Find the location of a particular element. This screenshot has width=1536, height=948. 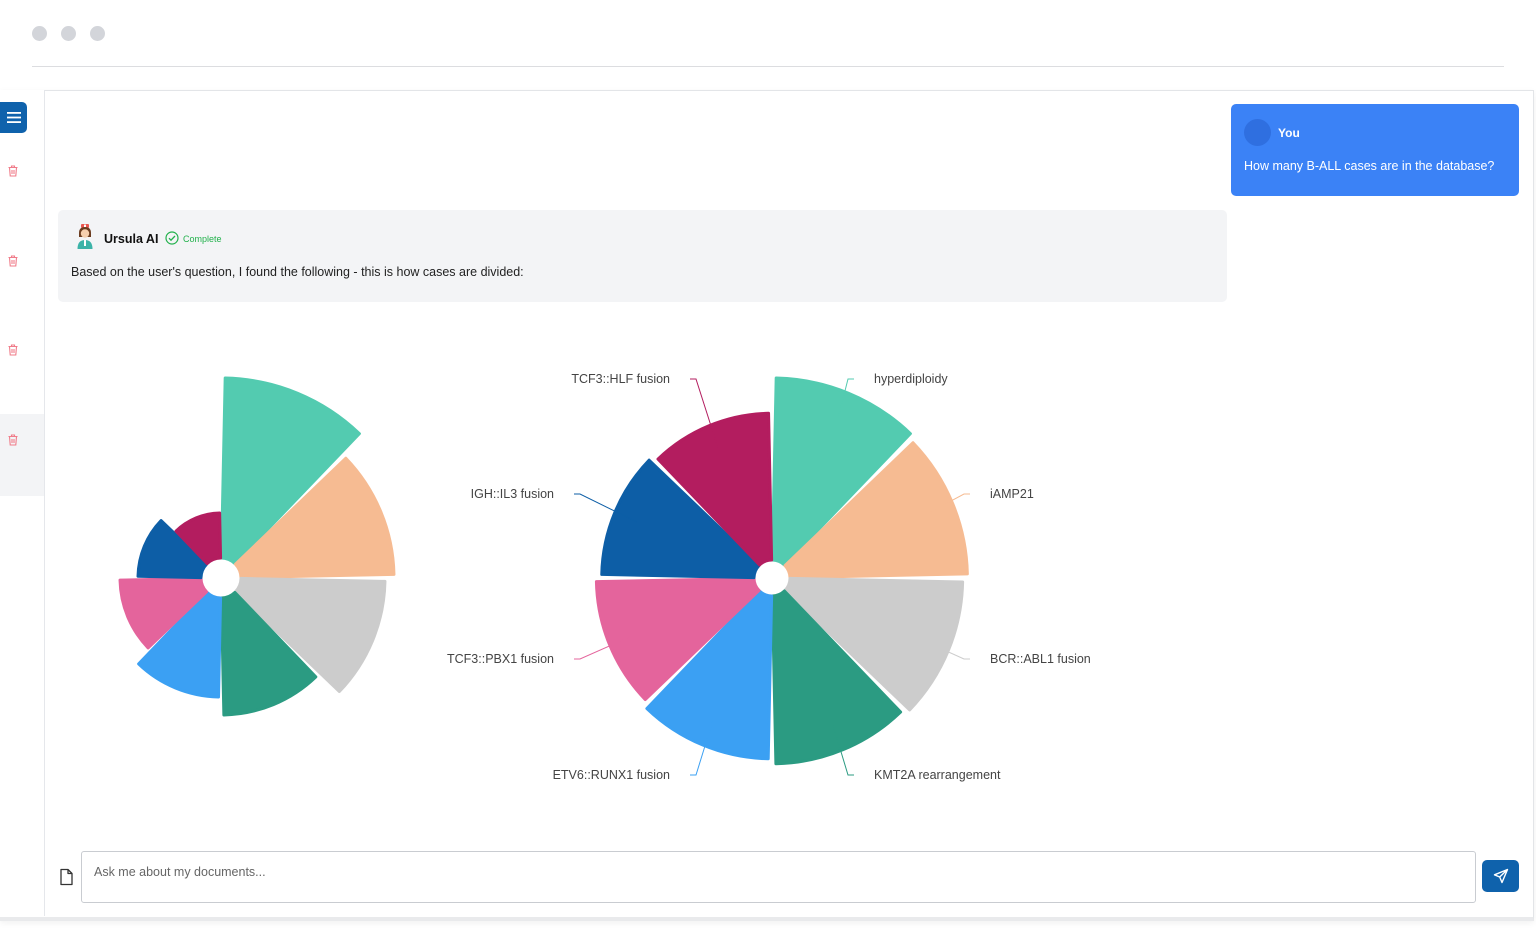

label-tcf3-pbx1-fusion: TCF3::PBX1 fusion is located at coordinates (500, 659).